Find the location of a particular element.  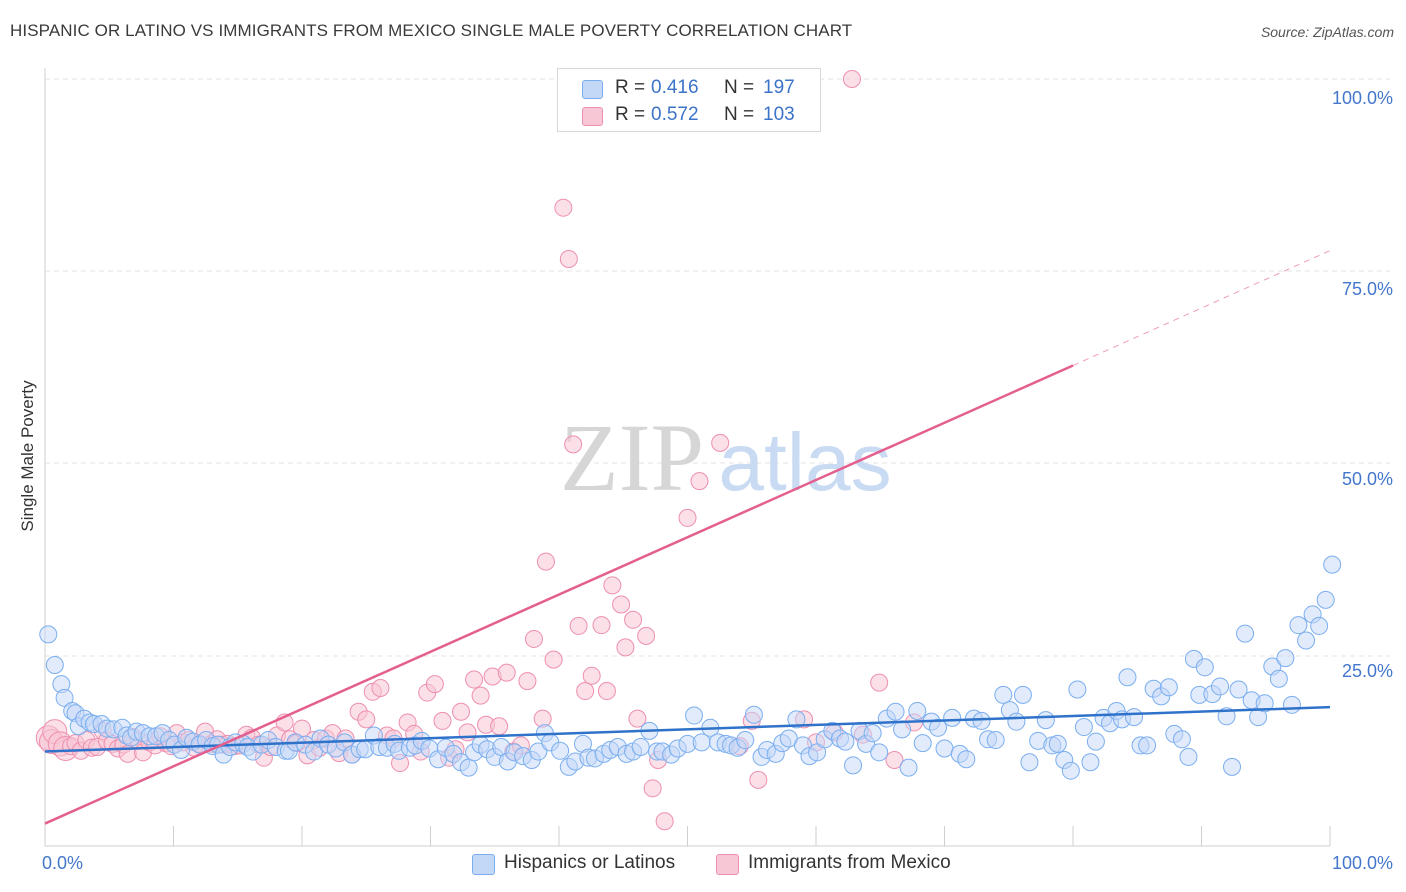

y-tick-label: 75.0% is located at coordinates (1367, 289).